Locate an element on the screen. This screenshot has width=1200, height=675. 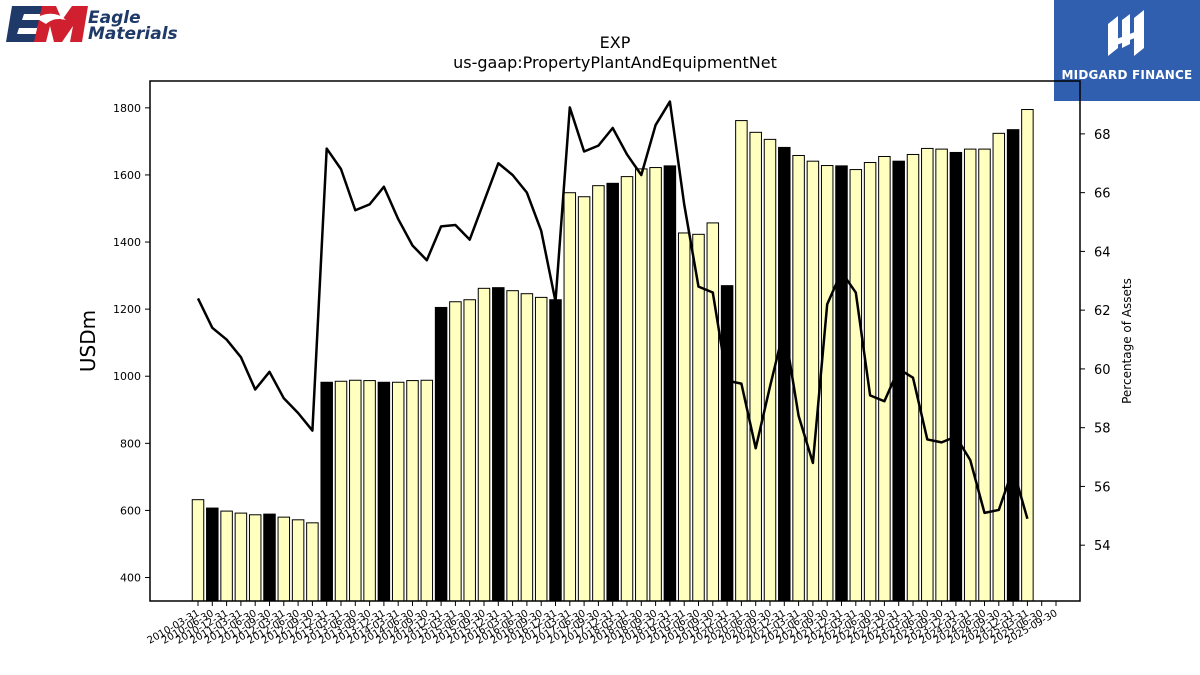
y2-axis-label: Percentage of Assets is located at coordinates (1127, 341).